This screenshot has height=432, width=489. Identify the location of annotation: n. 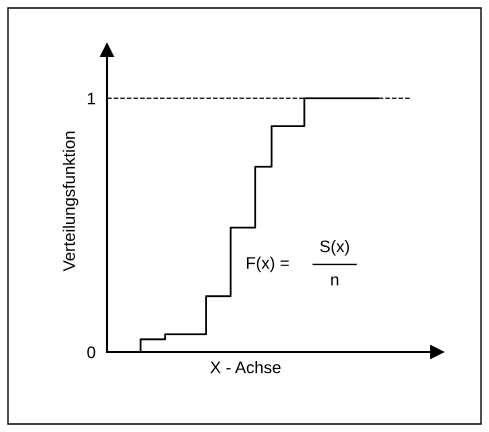
(334, 281).